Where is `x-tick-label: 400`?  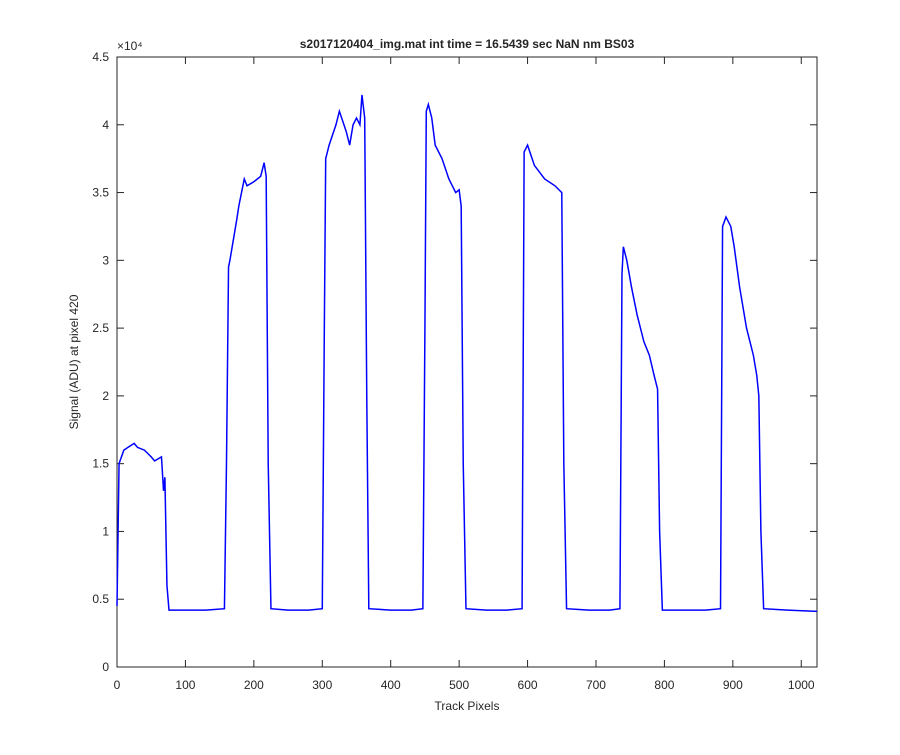
x-tick-label: 400 is located at coordinates (391, 685).